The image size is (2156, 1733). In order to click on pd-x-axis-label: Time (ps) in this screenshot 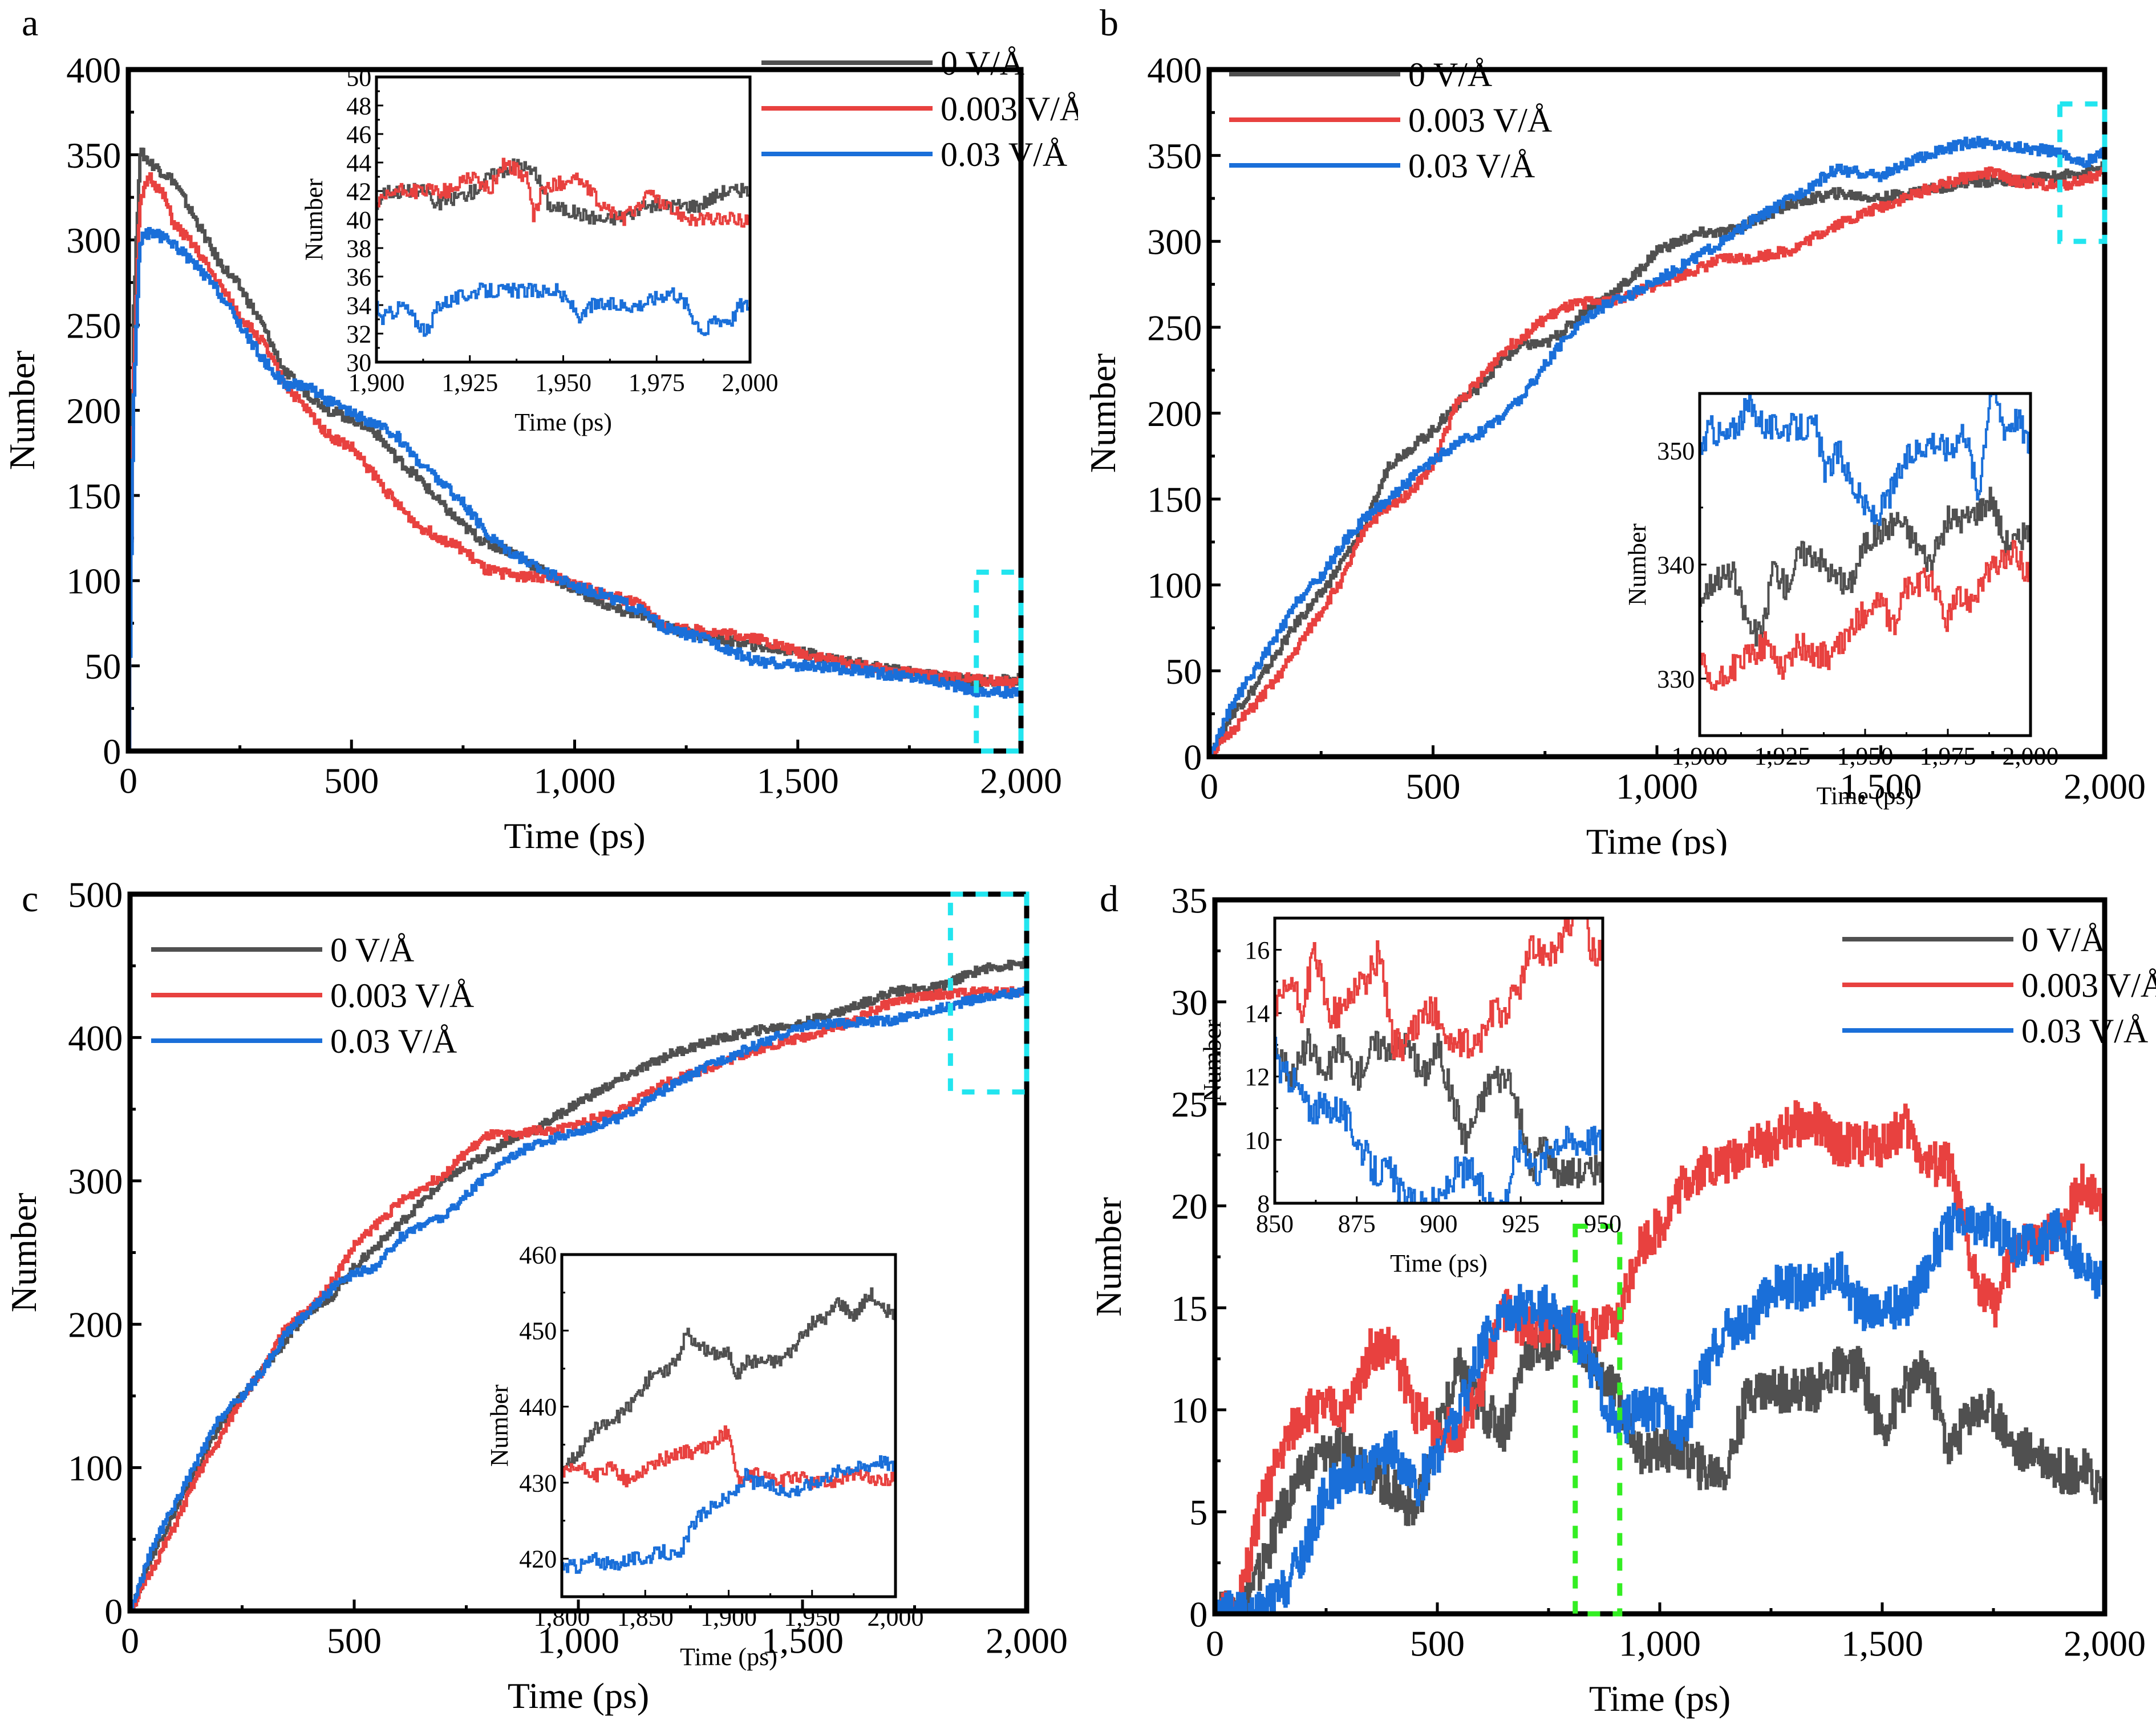, I will do `click(1660, 1698)`.